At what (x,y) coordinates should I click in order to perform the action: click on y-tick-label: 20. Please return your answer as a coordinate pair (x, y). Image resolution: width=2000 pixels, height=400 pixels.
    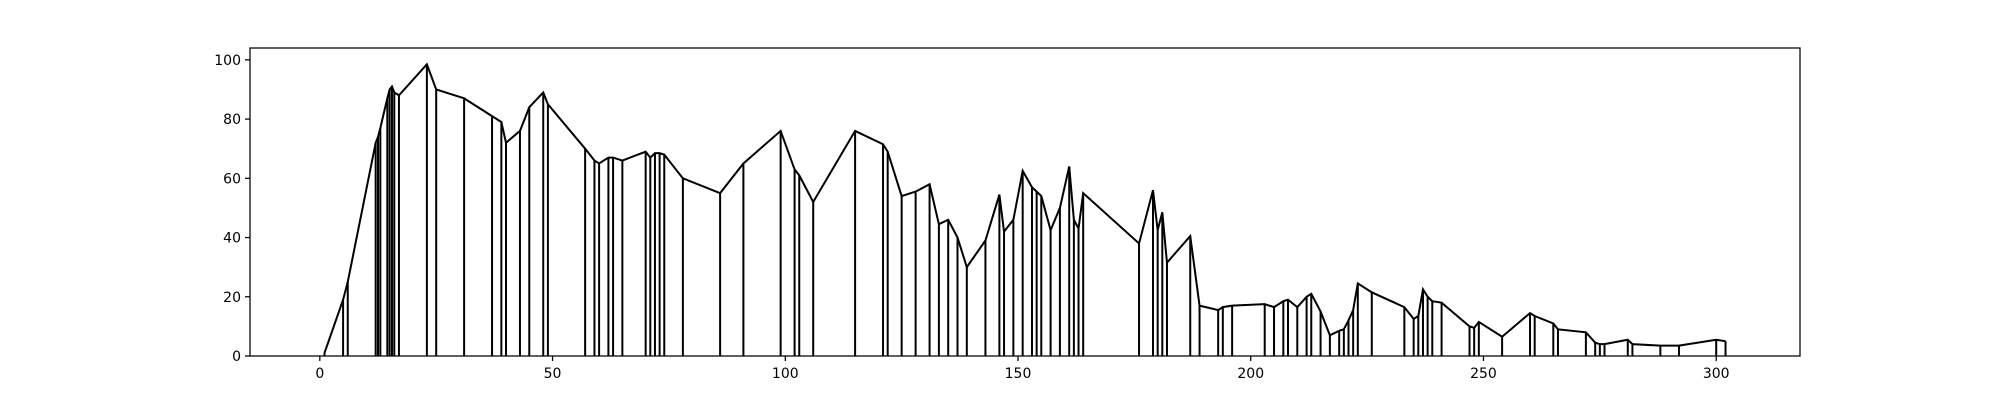
    Looking at the image, I should click on (232, 298).